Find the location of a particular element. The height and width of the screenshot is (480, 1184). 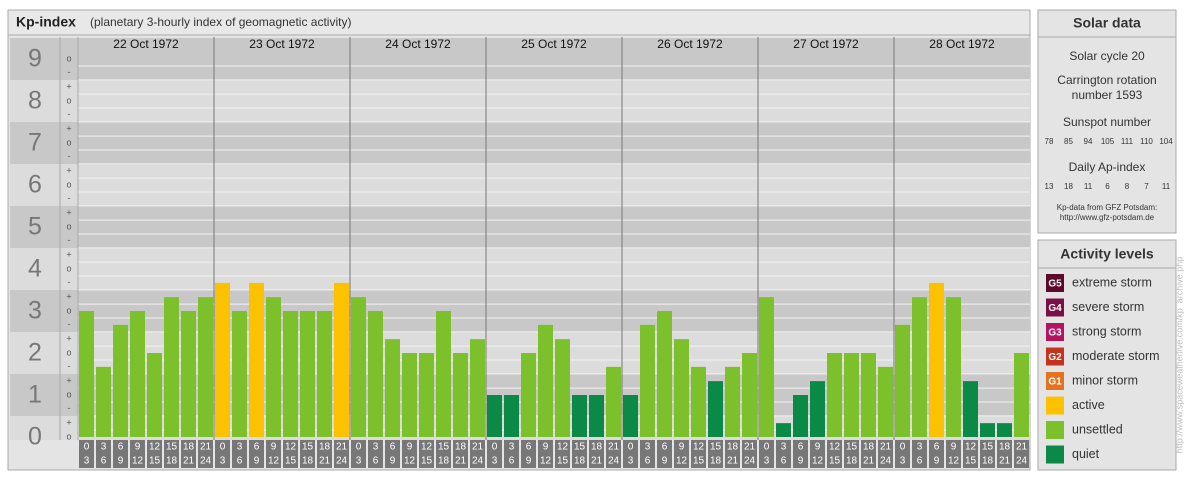

band is located at coordinates (520, 353).